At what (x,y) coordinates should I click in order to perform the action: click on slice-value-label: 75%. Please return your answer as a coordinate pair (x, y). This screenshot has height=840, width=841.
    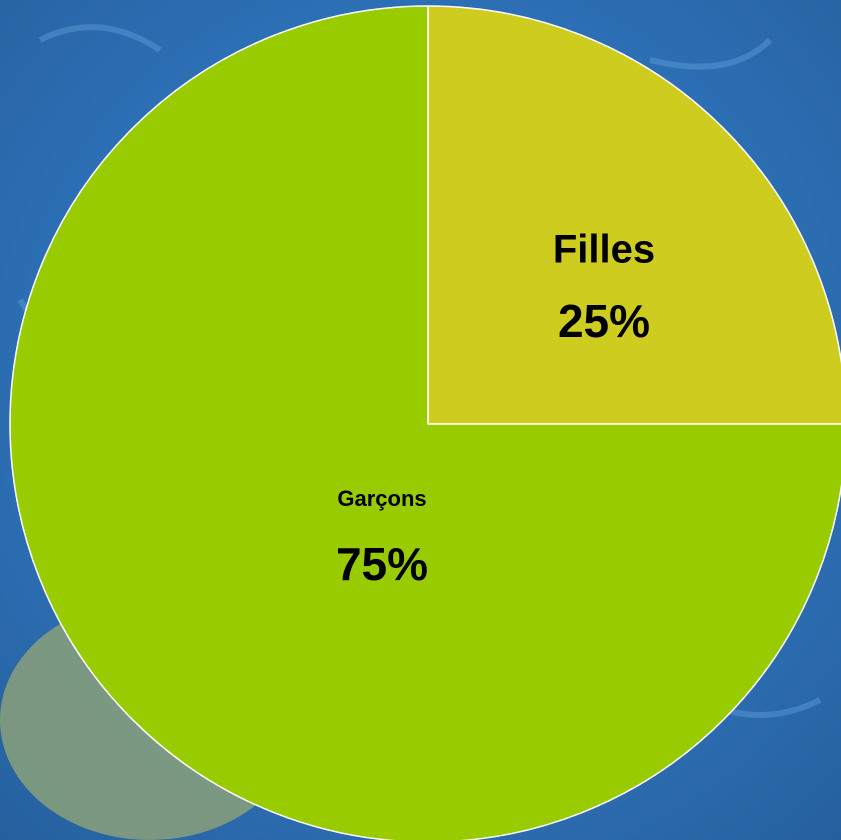
    Looking at the image, I should click on (382, 564).